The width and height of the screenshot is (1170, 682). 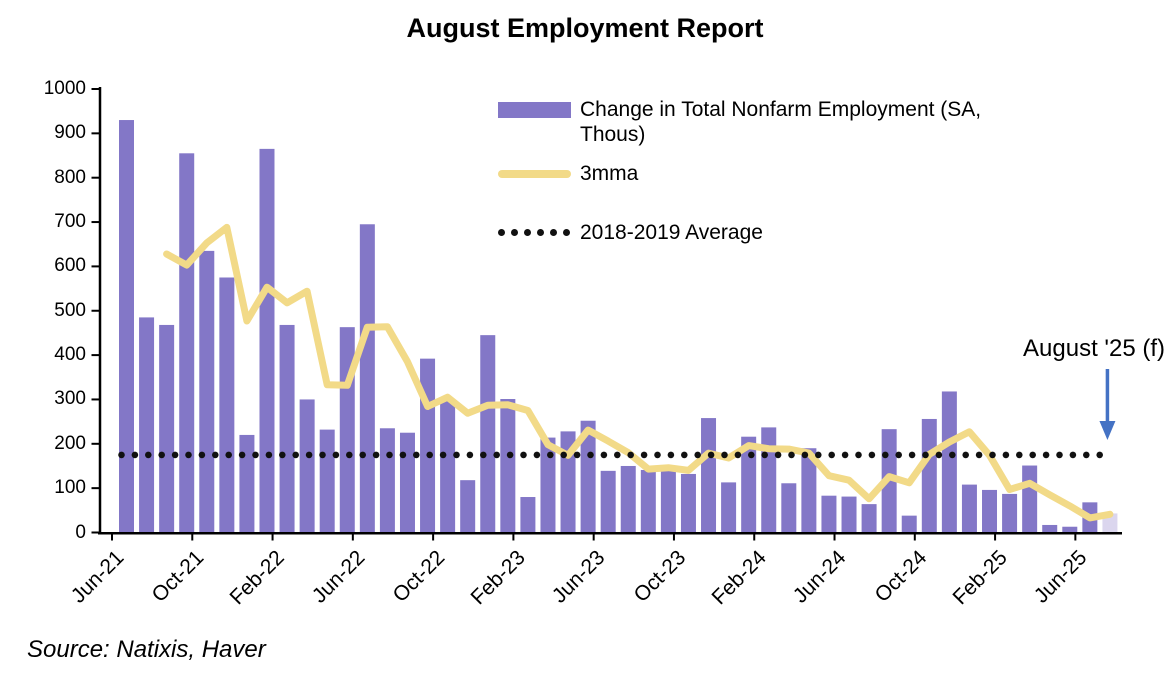 I want to click on legend-line-label: 3mma, so click(x=609, y=173).